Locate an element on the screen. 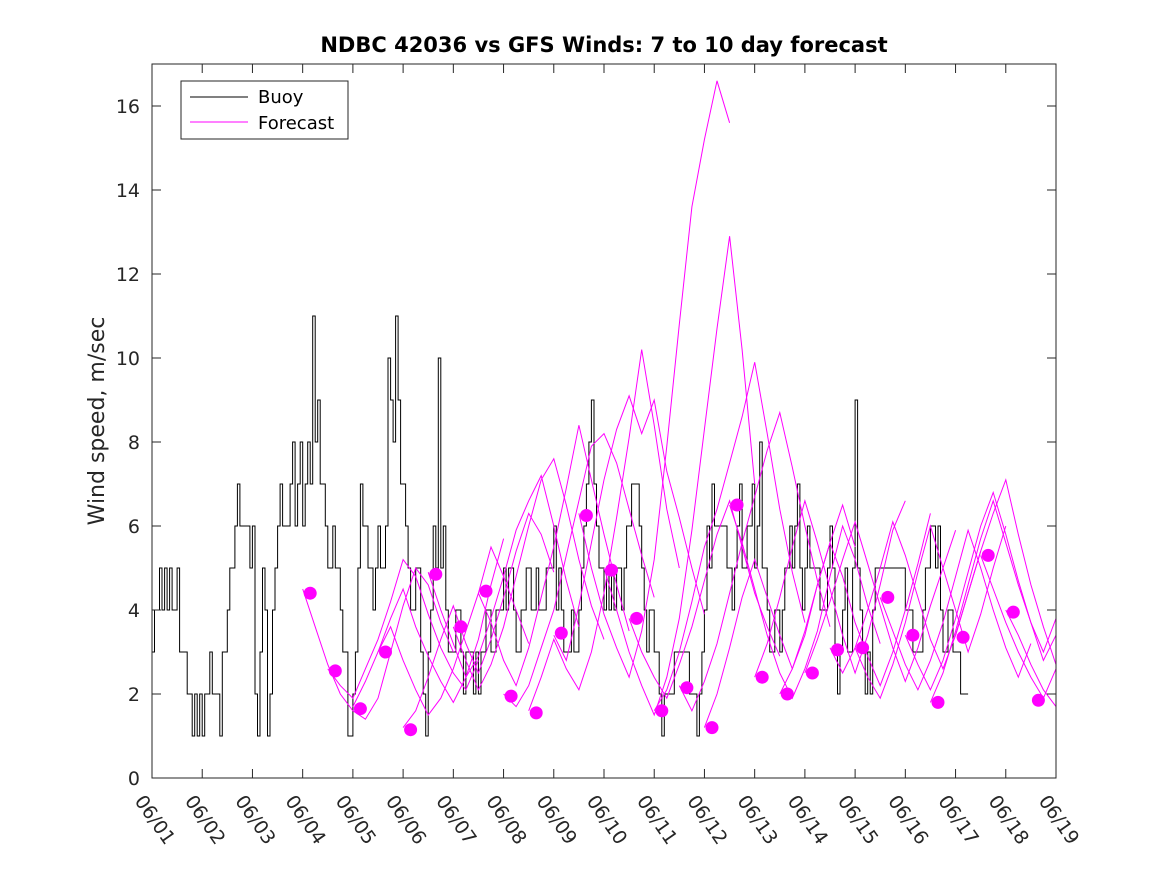 The width and height of the screenshot is (1167, 875). y-tick-label: 2 is located at coordinates (134, 695).